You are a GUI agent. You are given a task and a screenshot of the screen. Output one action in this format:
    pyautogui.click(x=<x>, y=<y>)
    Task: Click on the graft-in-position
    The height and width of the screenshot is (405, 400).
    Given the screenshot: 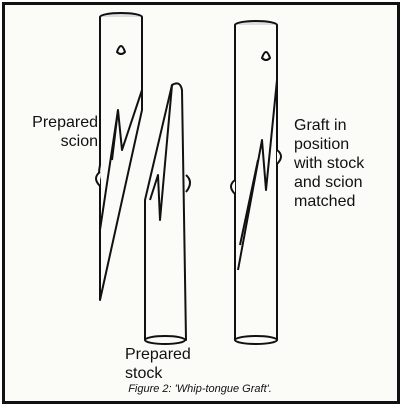 What is the action you would take?
    pyautogui.click(x=256, y=182)
    